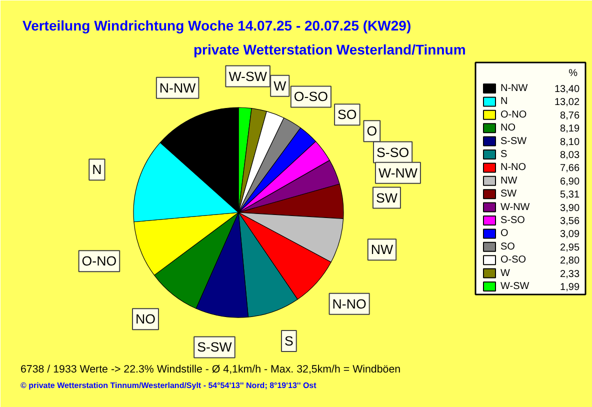 The image size is (592, 407). I want to click on data-label: 3,09, so click(570, 234).